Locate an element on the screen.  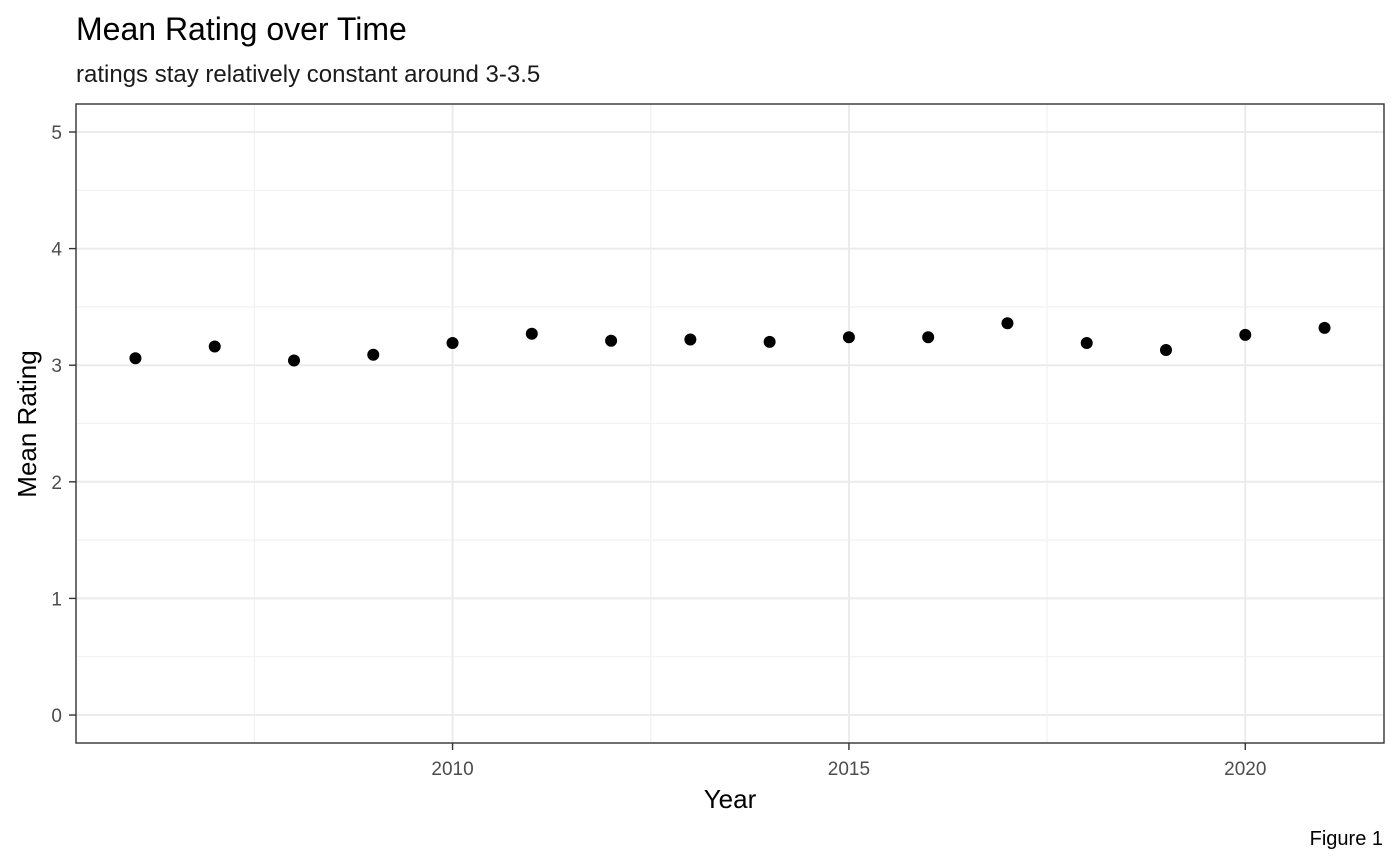
x-tick-label: 2010 is located at coordinates (452, 769).